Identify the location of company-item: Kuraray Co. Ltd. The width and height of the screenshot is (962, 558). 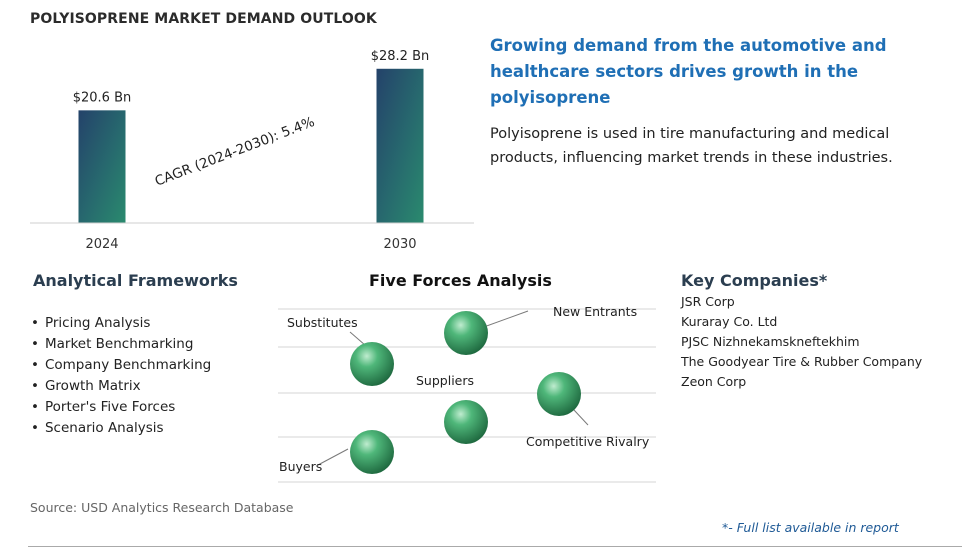
(729, 321).